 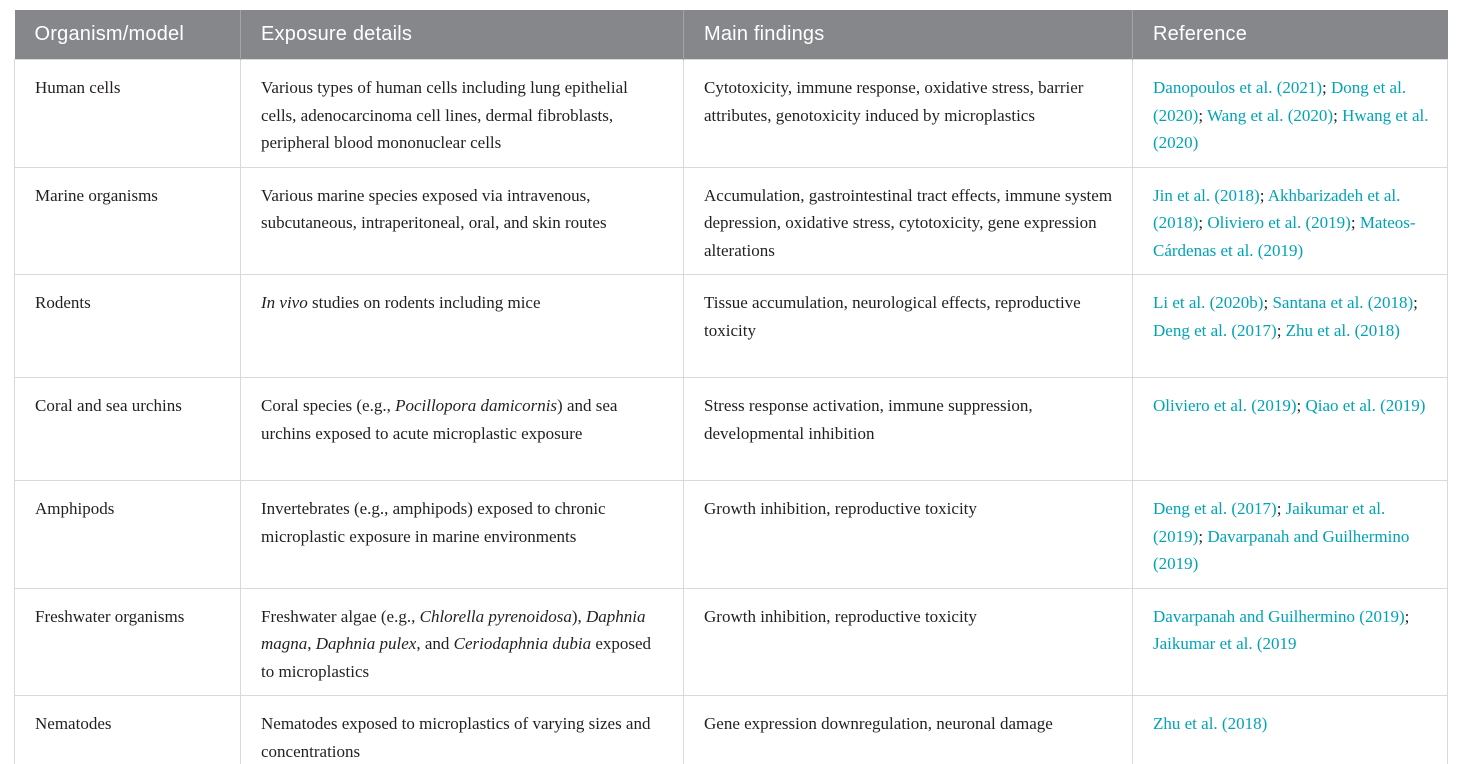 I want to click on species-name-italic: Daphnia magna, so click(x=453, y=630).